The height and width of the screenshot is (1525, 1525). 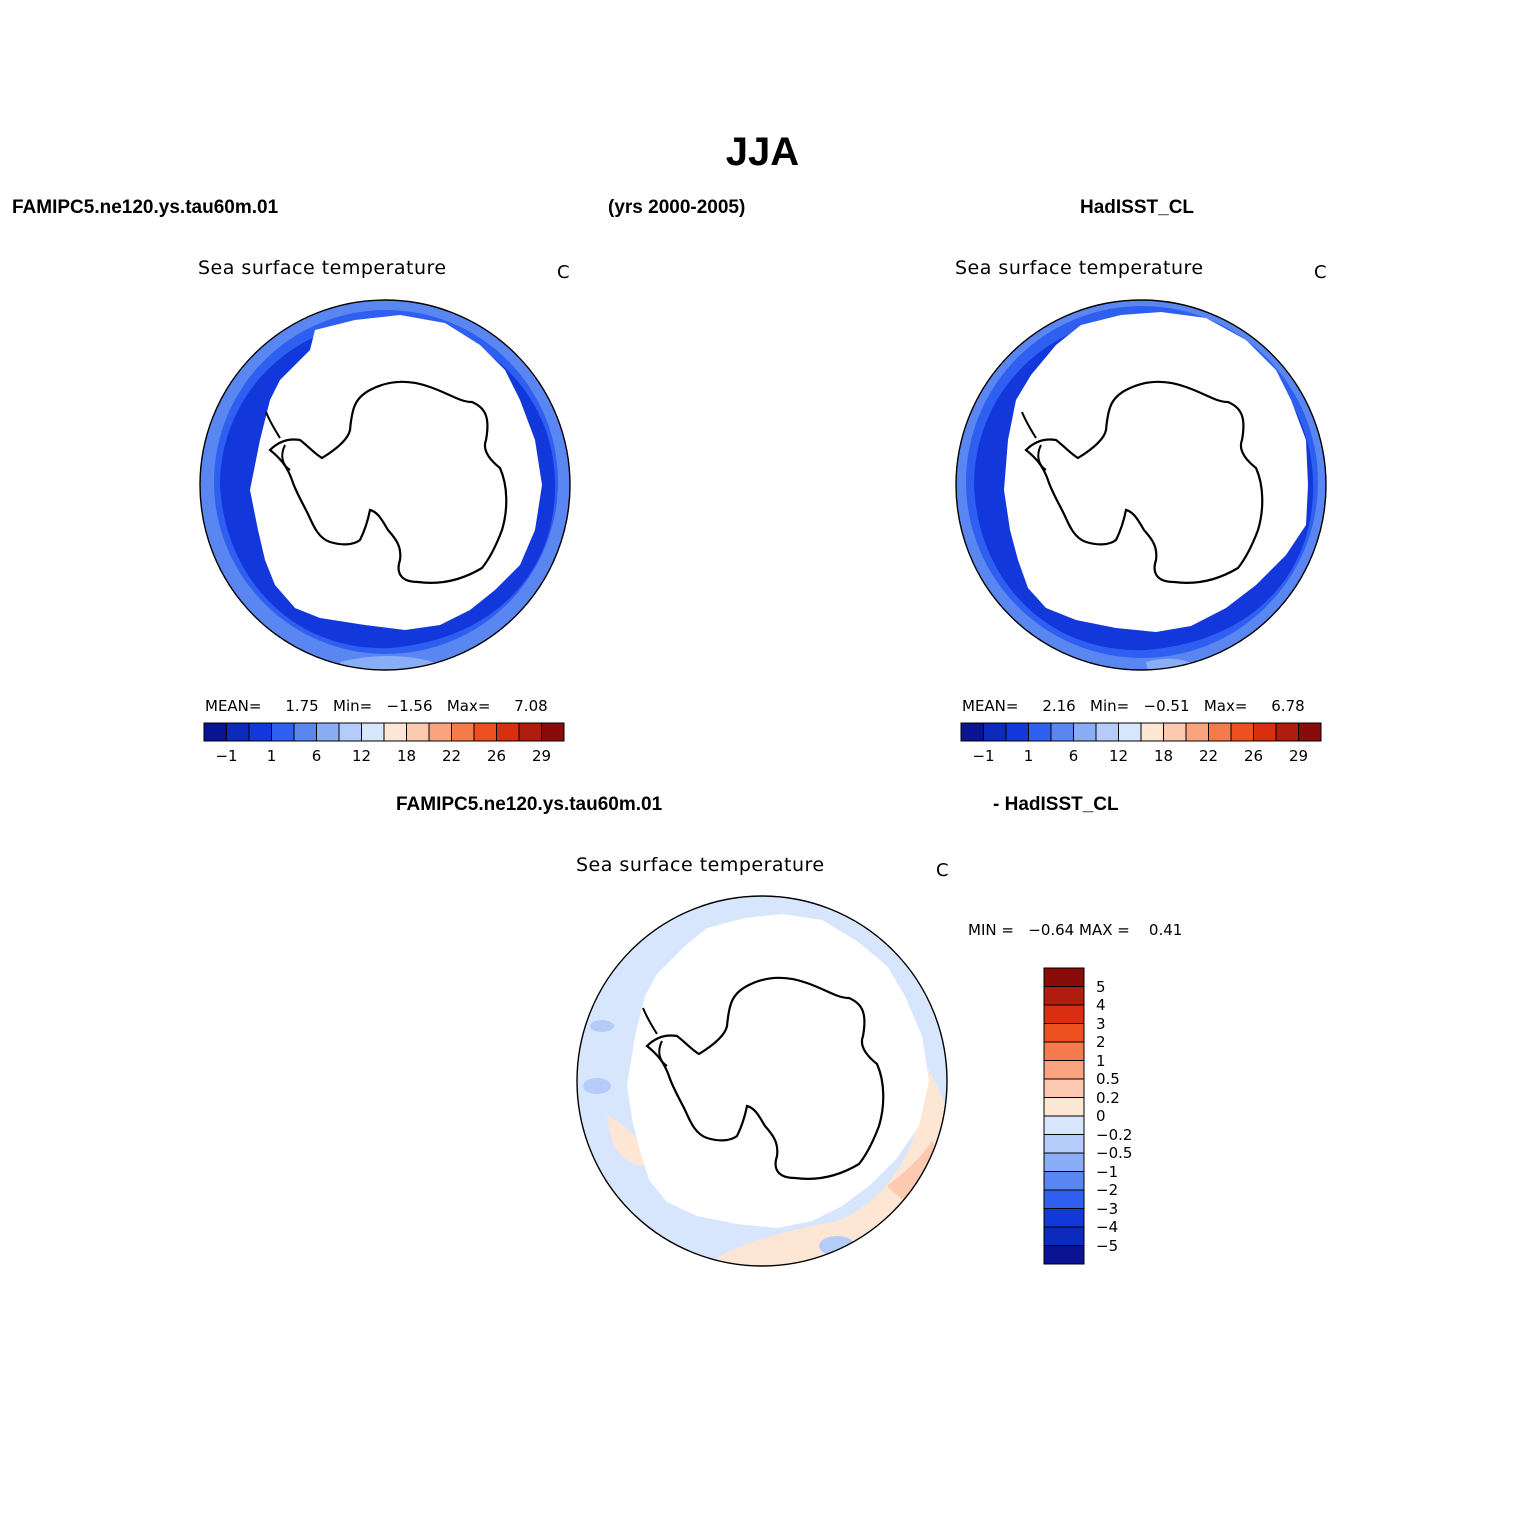 I want to click on max-label: MAX =, so click(x=1104, y=930).